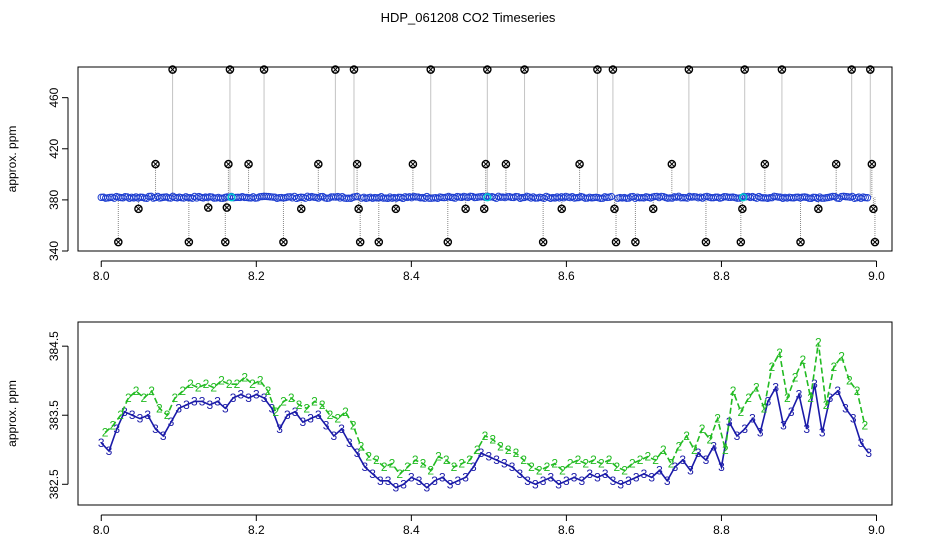 Image resolution: width=936 pixels, height=540 pixels. What do you see at coordinates (12, 413) in the screenshot?
I see `y-axis-label: approx. ppm` at bounding box center [12, 413].